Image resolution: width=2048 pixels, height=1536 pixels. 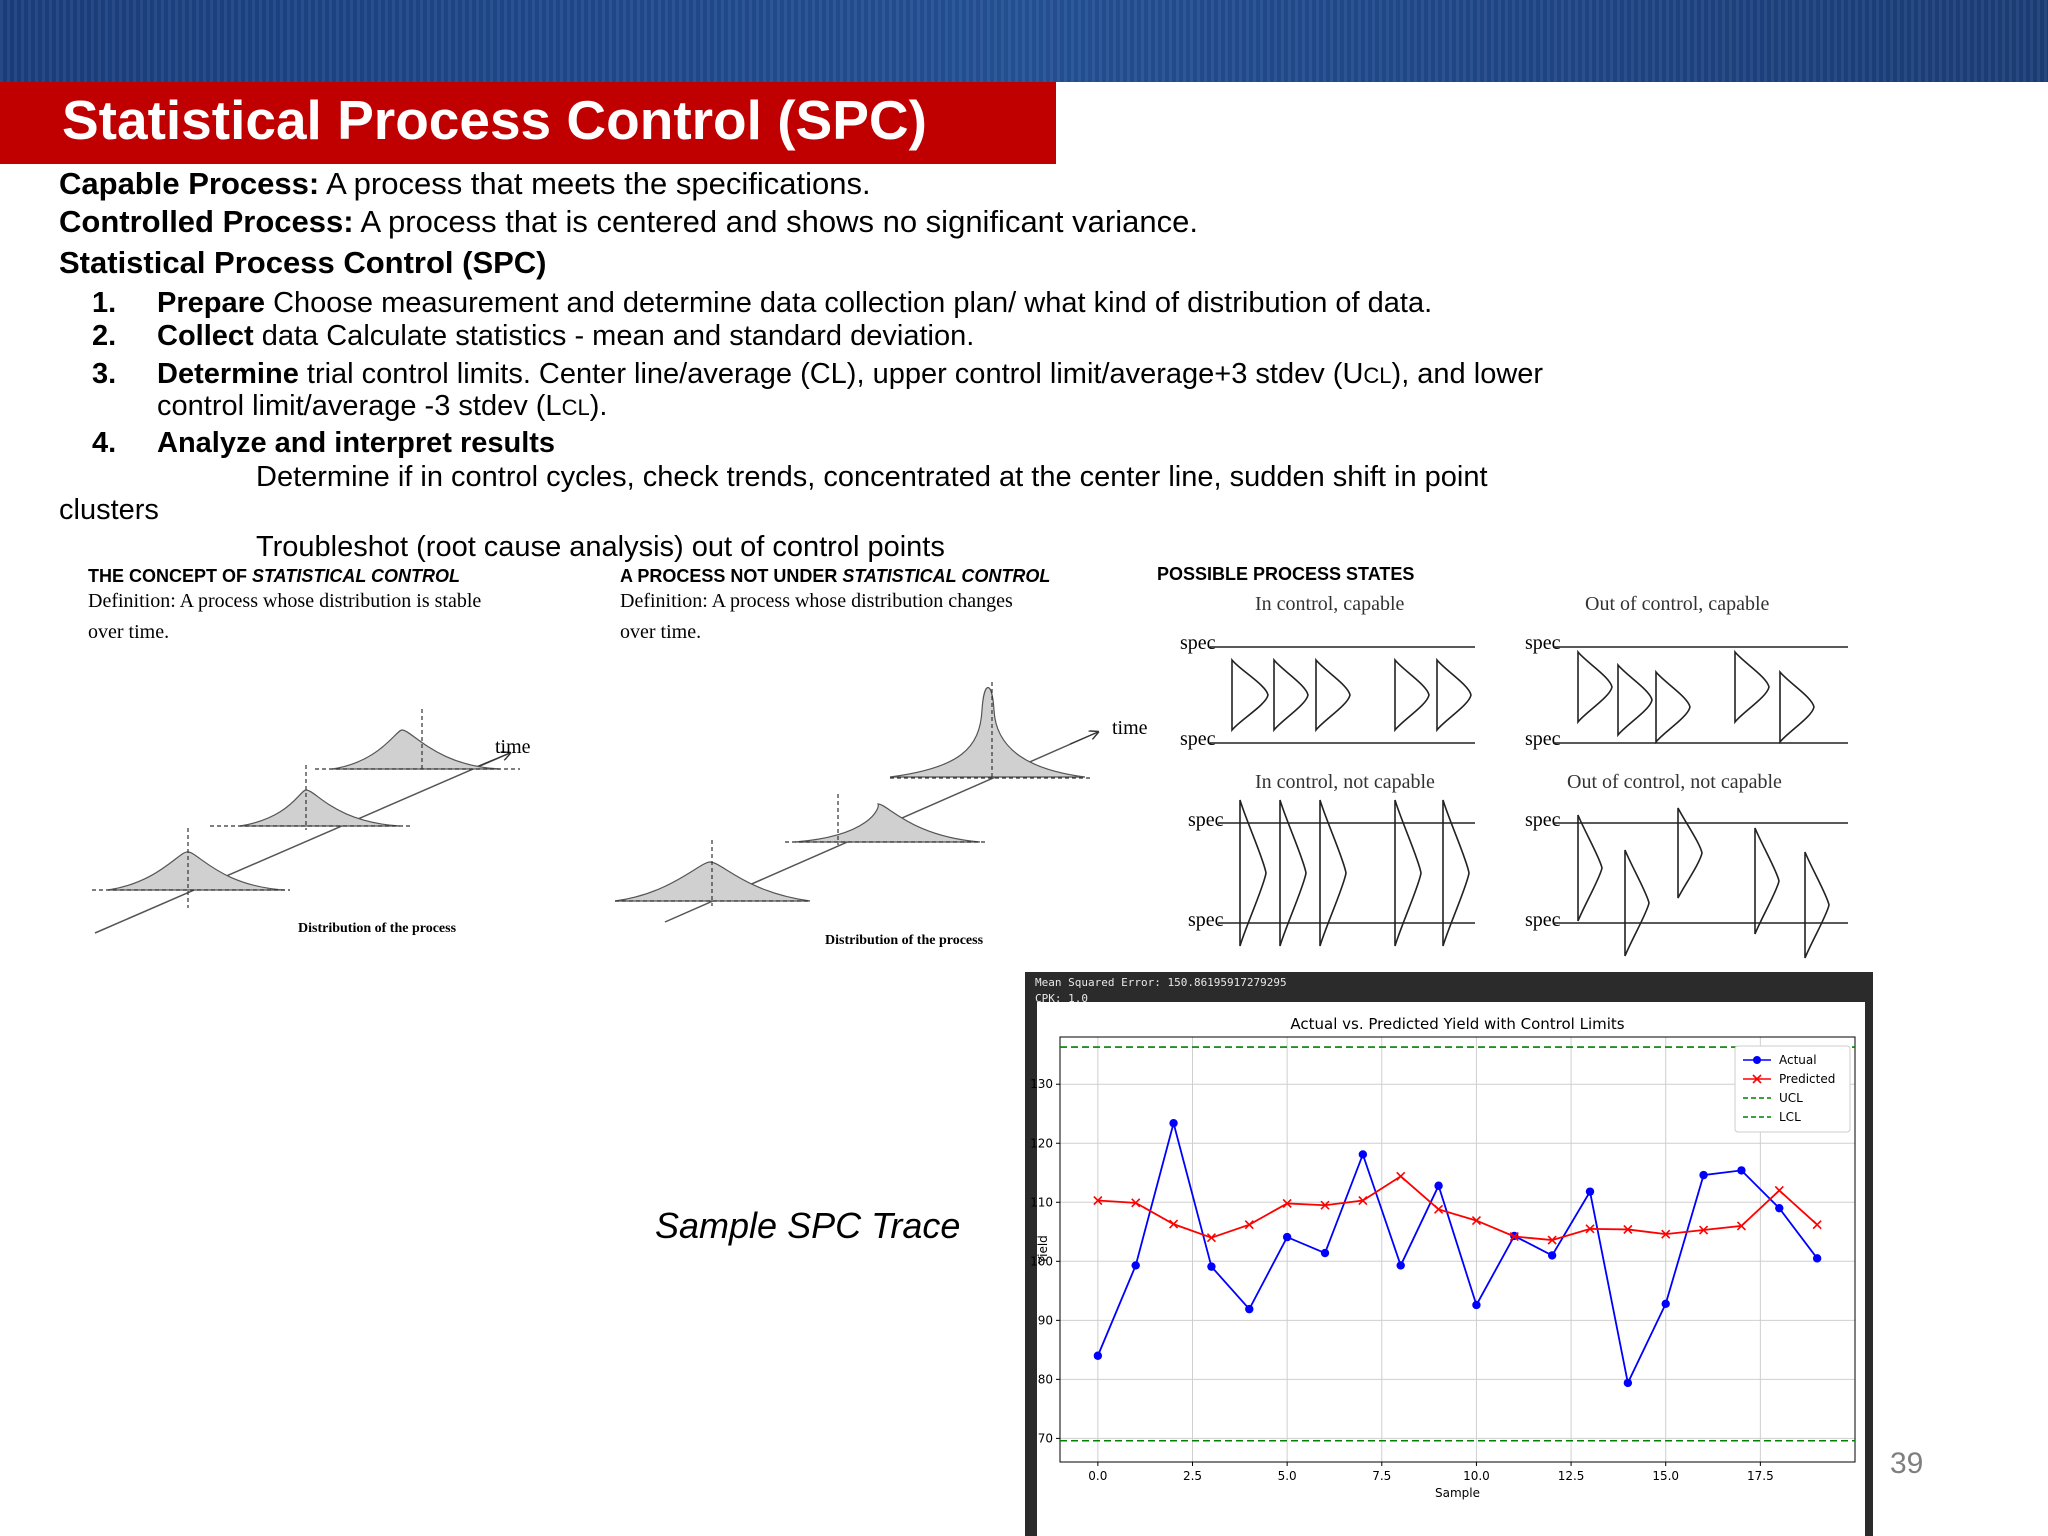 I want to click on chart-plot-frame, so click(x=1457, y=1249).